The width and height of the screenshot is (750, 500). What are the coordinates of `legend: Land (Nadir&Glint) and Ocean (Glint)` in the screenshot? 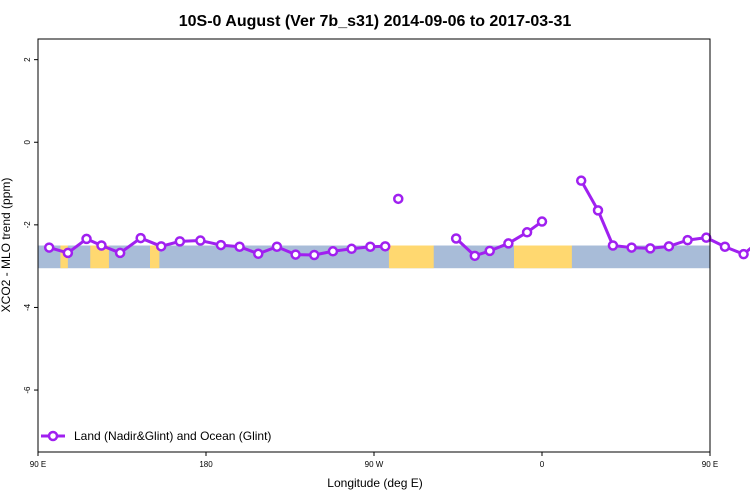 It's located at (156, 436).